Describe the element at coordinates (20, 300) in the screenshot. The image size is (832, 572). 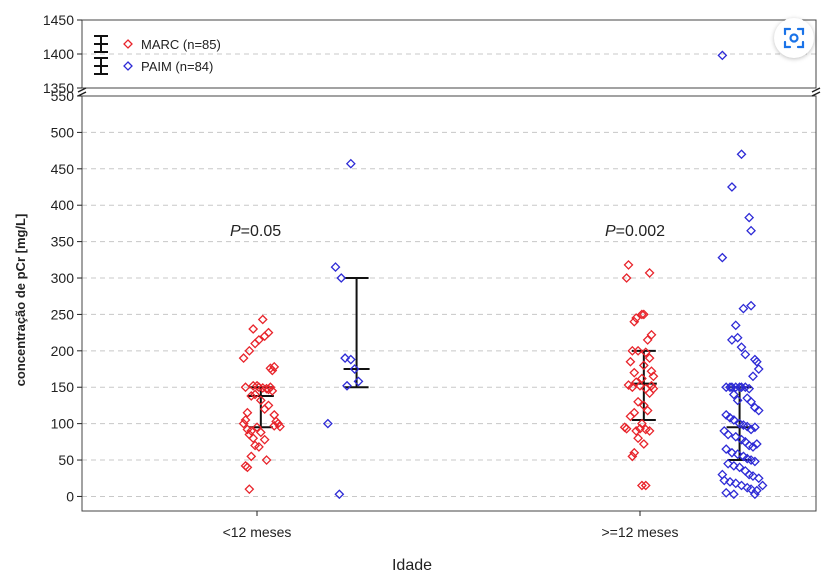
I see `y-axis-label: concentração de pCr [mg/L]` at that location.